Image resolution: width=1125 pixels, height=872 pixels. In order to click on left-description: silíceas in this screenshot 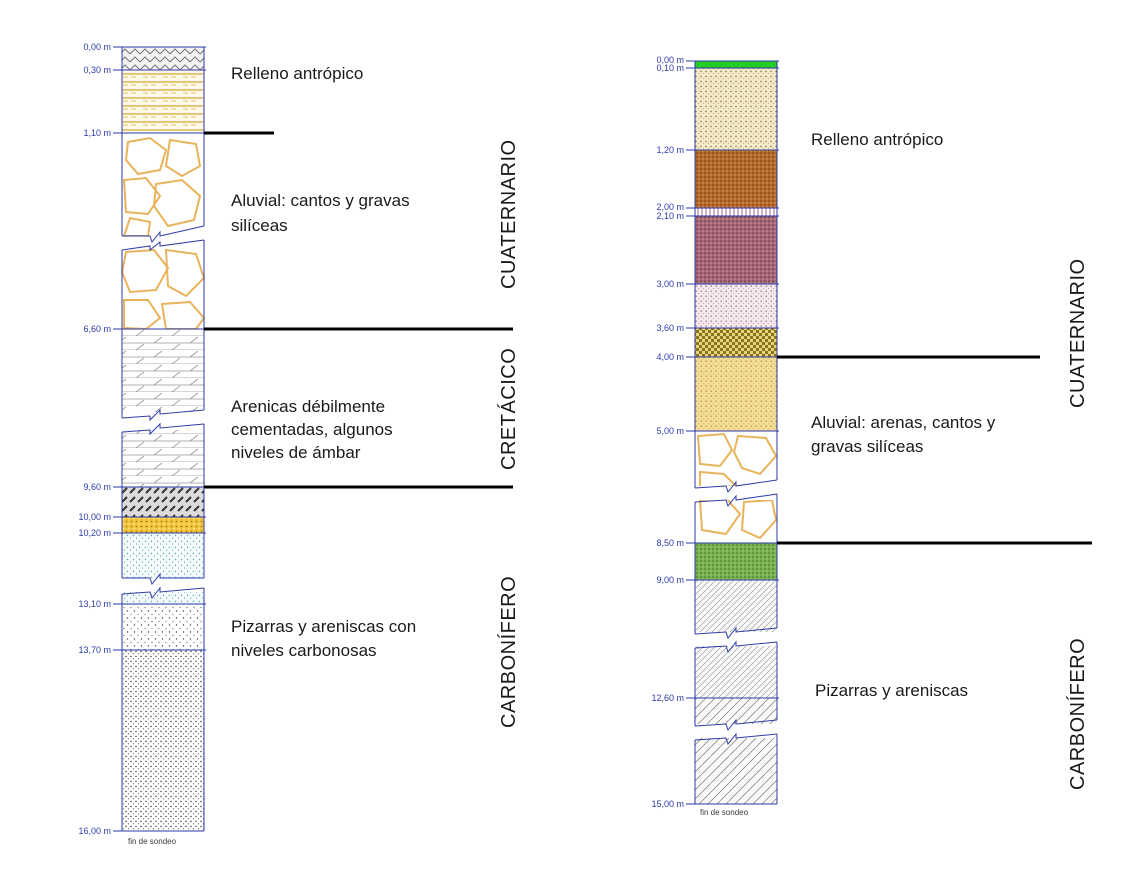, I will do `click(259, 225)`.